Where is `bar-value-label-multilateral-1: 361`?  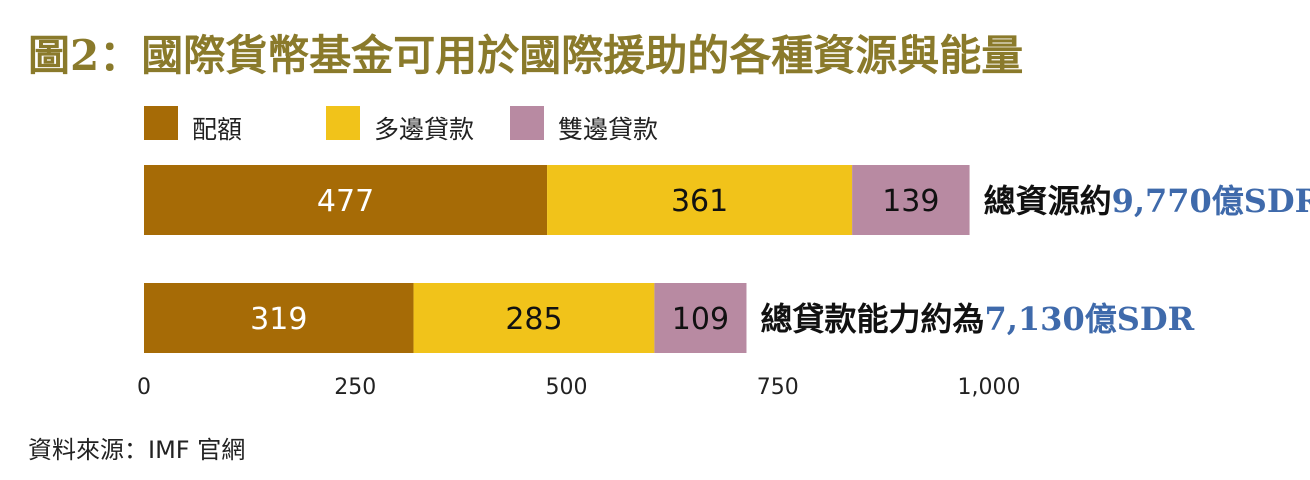
bar-value-label-multilateral-1: 361 is located at coordinates (699, 201).